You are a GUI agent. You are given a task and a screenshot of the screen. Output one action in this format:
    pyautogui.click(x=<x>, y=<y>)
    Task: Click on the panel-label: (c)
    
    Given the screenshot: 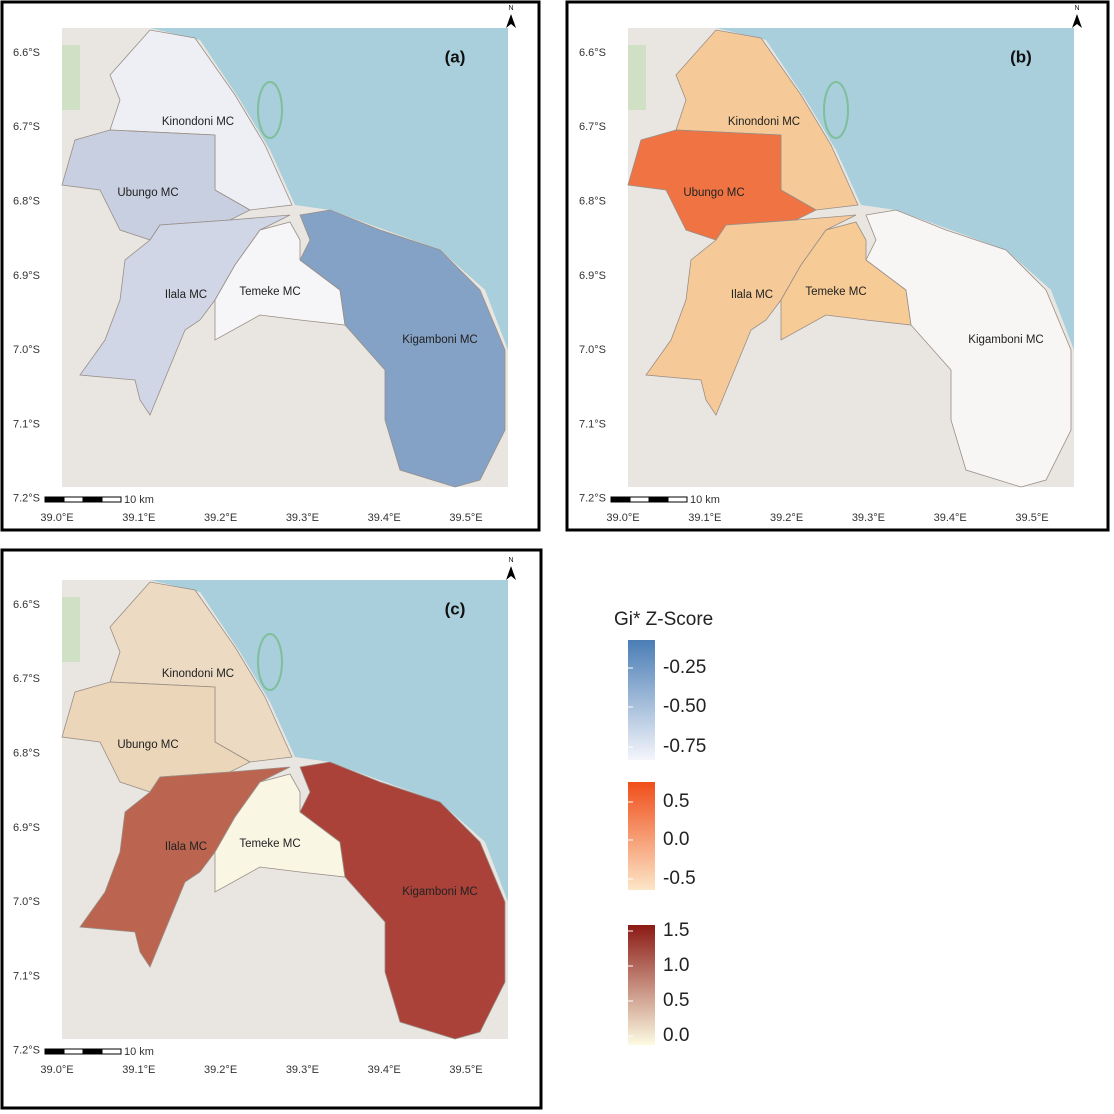 What is the action you would take?
    pyautogui.click(x=455, y=608)
    